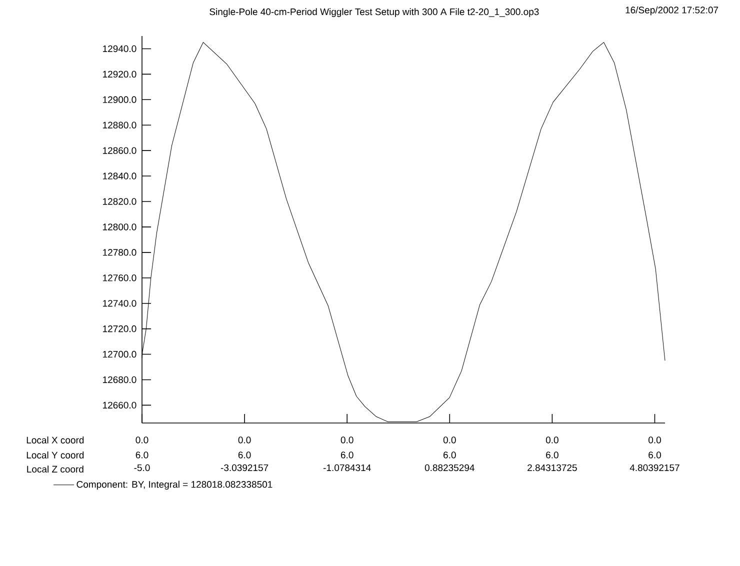 The height and width of the screenshot is (566, 740). I want to click on y-tick-label: 12660.0, so click(119, 405).